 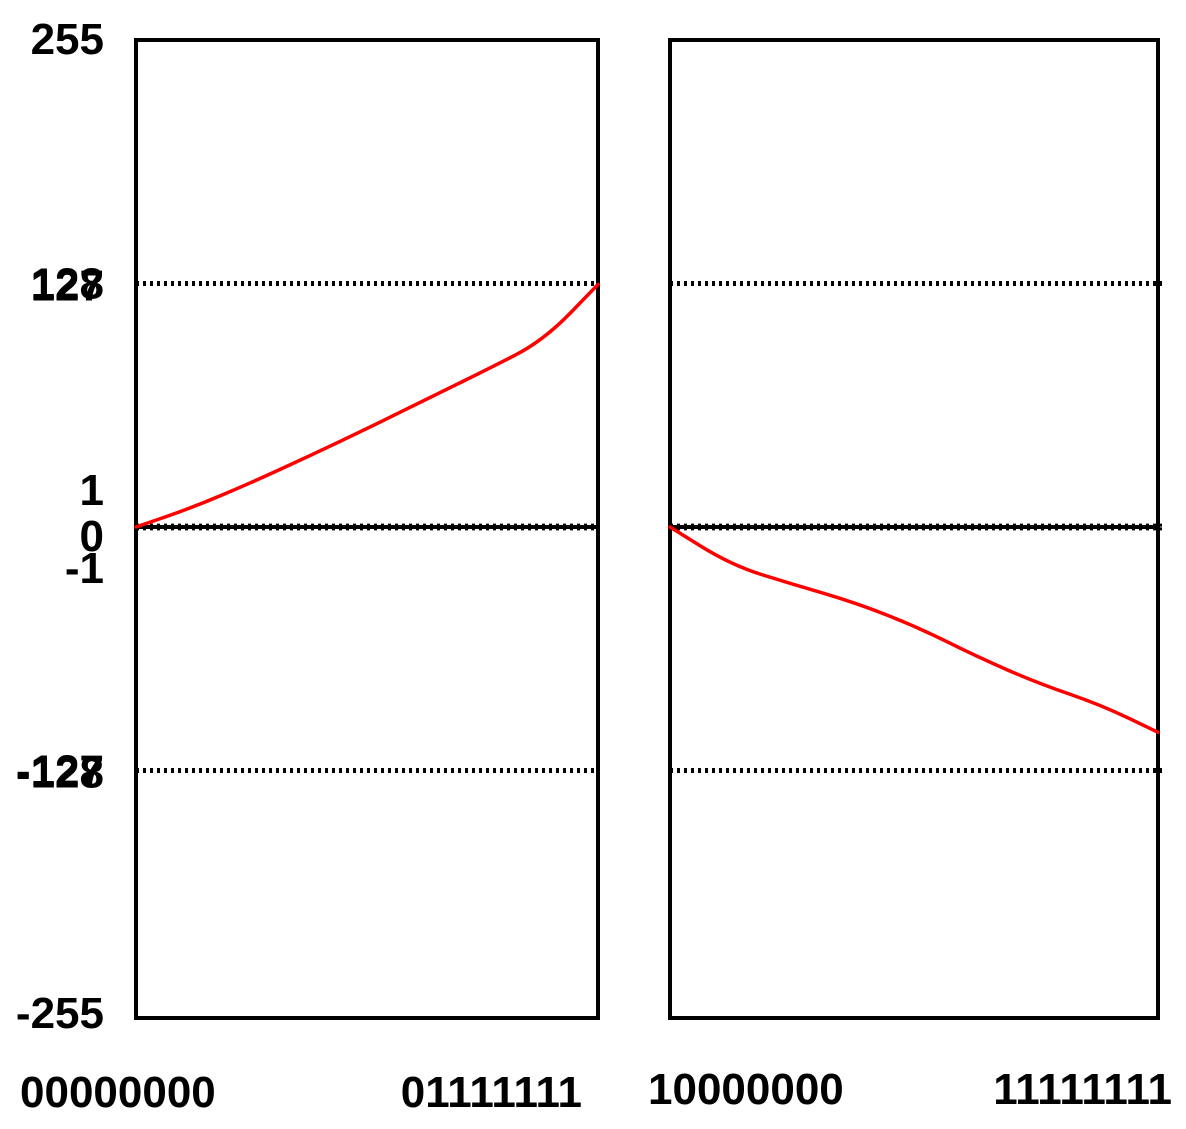 What do you see at coordinates (491, 1092) in the screenshot?
I see `x-end-label: 01111111` at bounding box center [491, 1092].